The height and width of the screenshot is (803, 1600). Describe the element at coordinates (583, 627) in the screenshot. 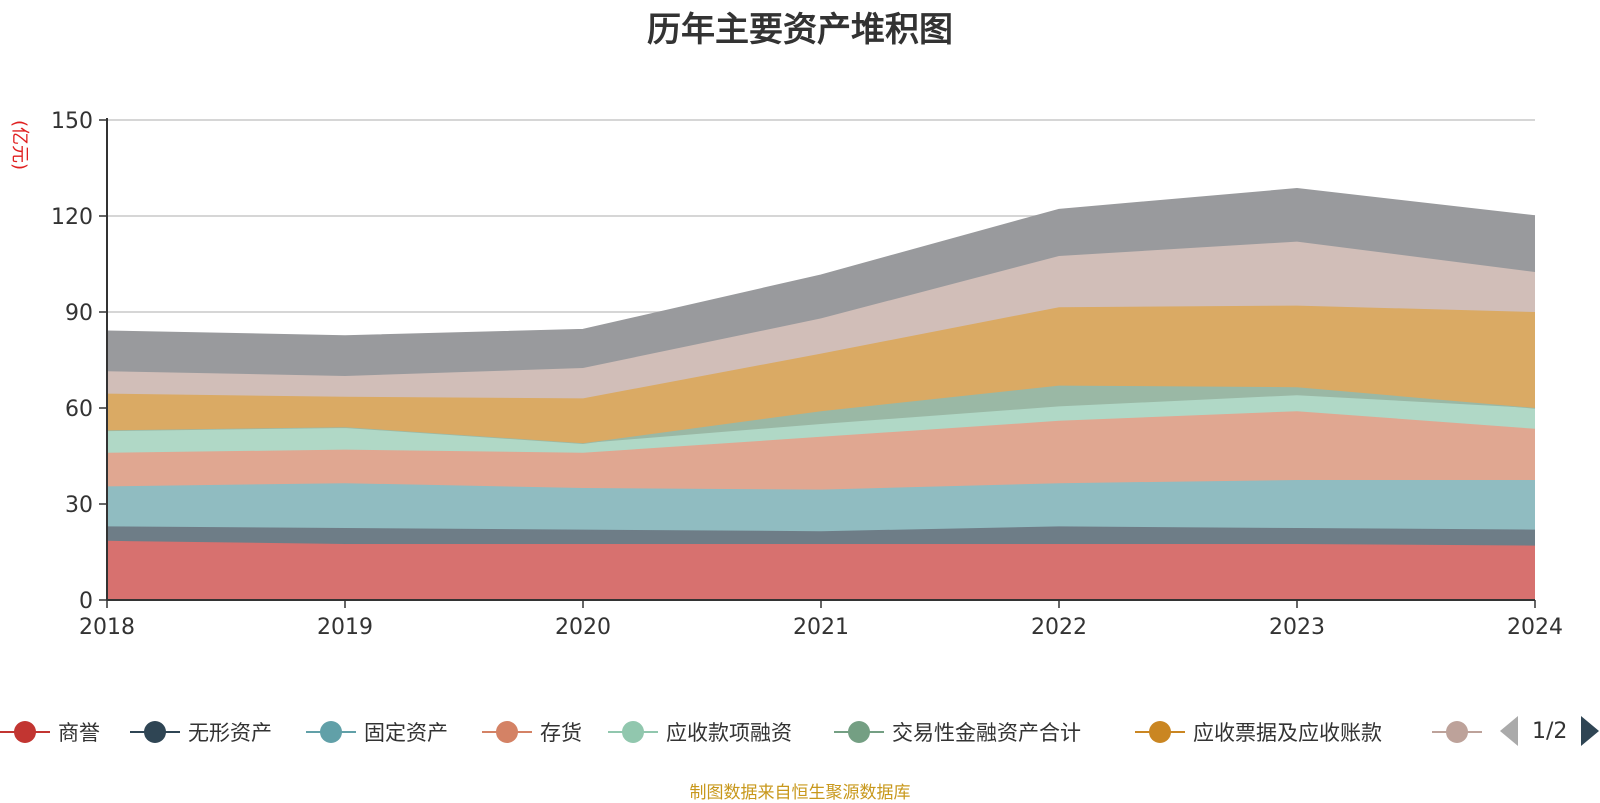

I see `x-tick-label: 2020` at that location.